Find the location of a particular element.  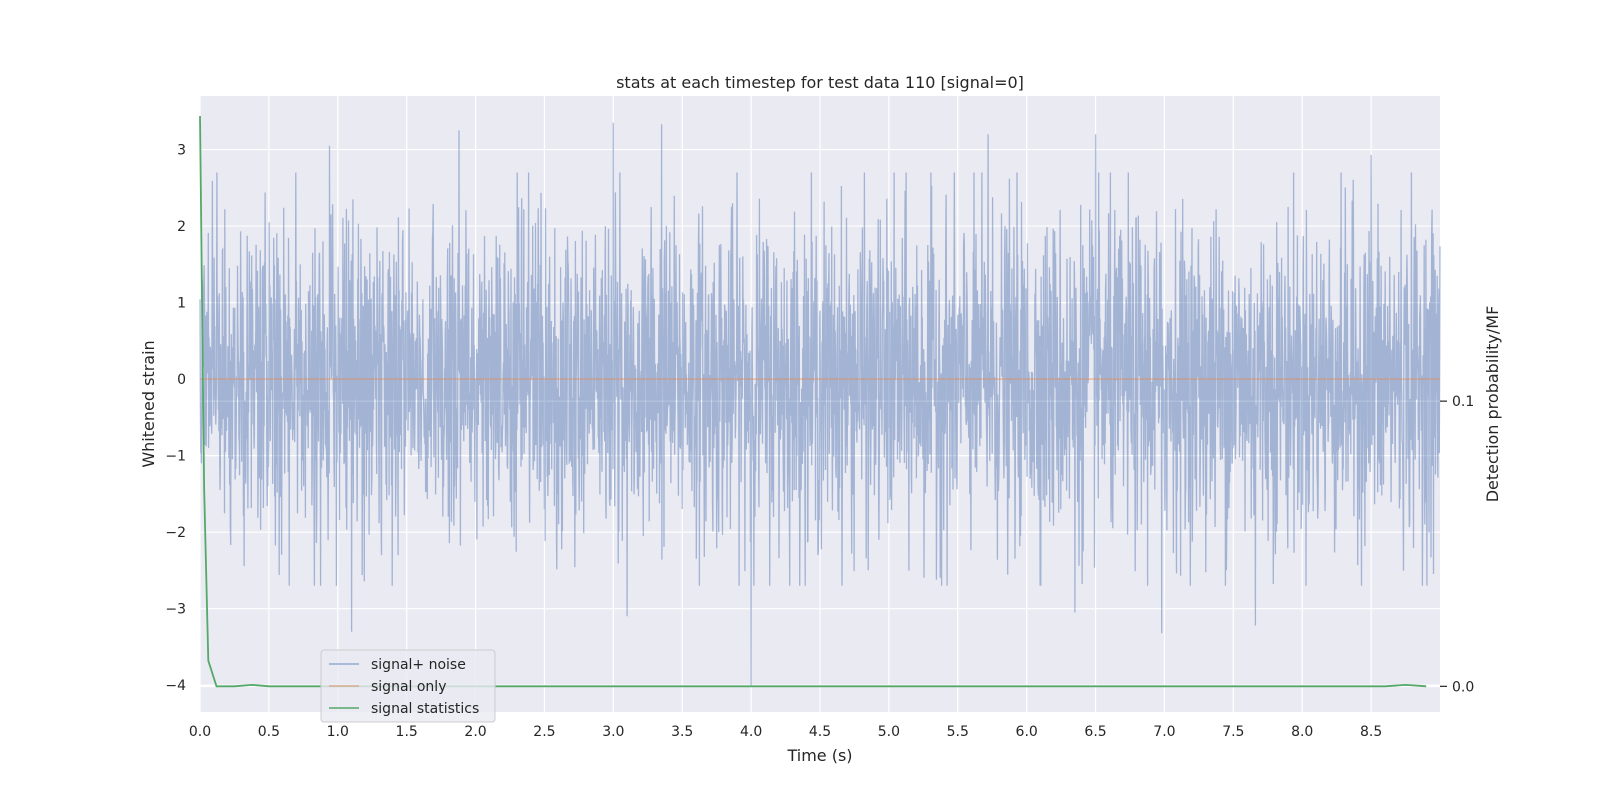

x-tick-label: 5.0 is located at coordinates (889, 732).